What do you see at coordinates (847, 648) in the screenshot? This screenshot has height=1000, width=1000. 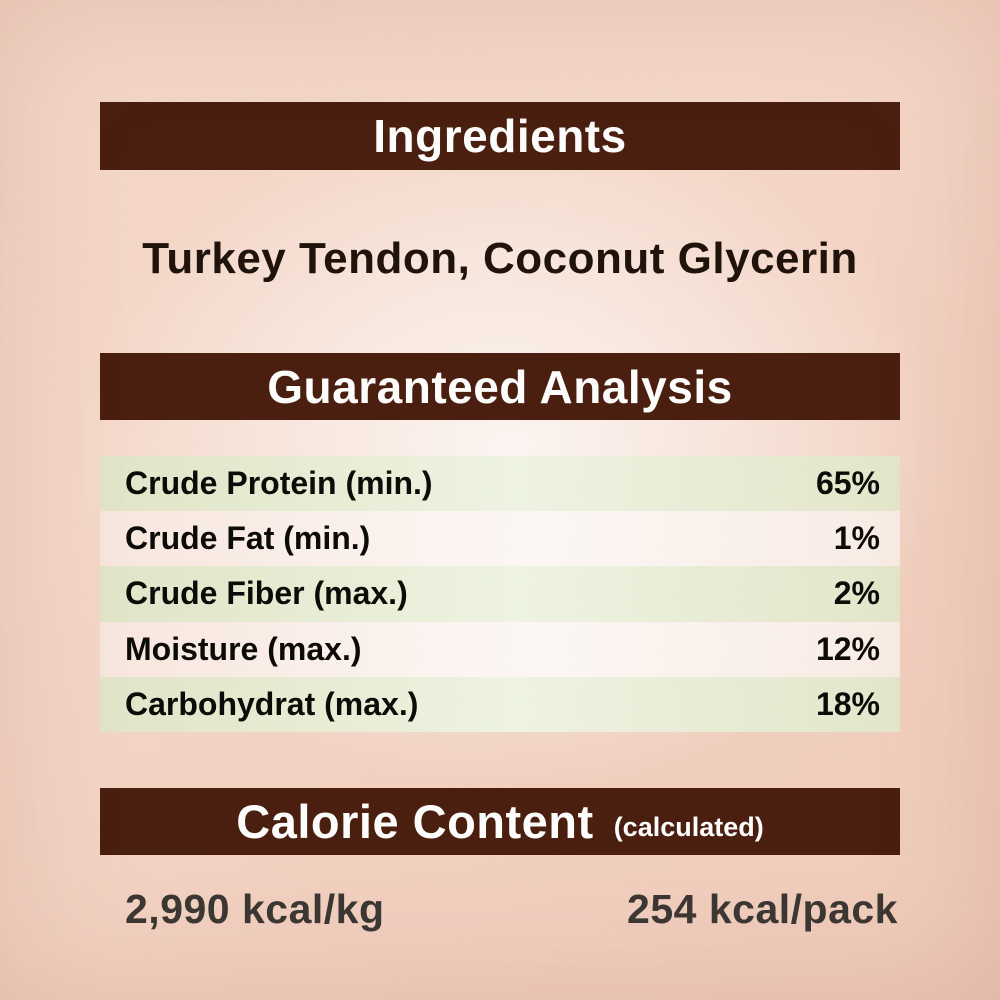 I see `row-value: 12%` at bounding box center [847, 648].